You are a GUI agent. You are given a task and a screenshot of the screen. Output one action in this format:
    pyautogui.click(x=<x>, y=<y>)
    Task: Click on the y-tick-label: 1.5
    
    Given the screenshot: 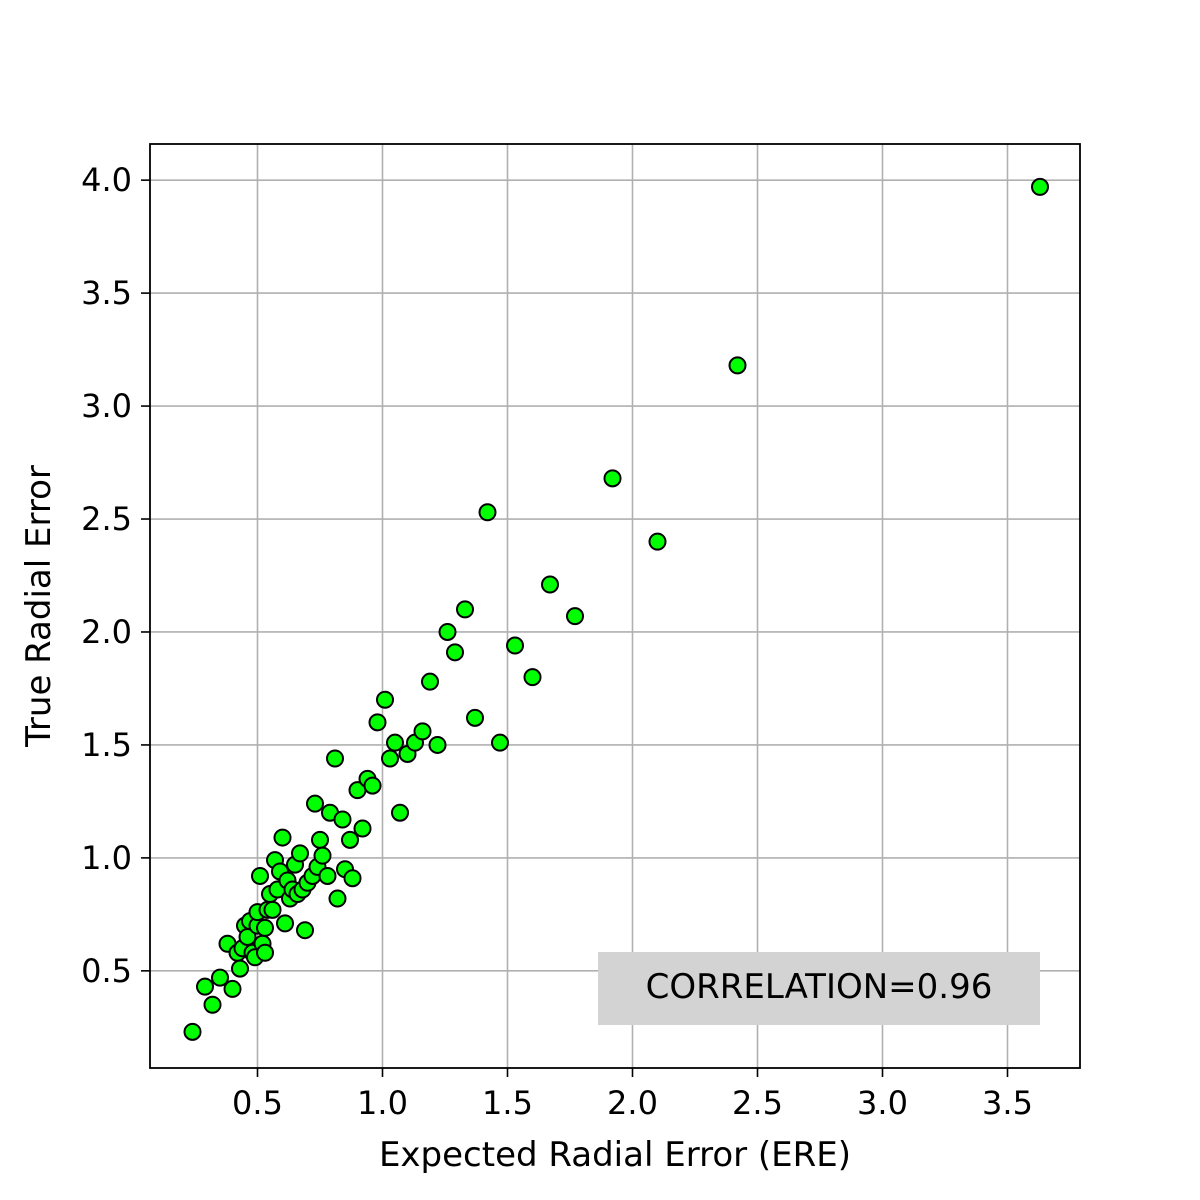 What is the action you would take?
    pyautogui.click(x=106, y=745)
    